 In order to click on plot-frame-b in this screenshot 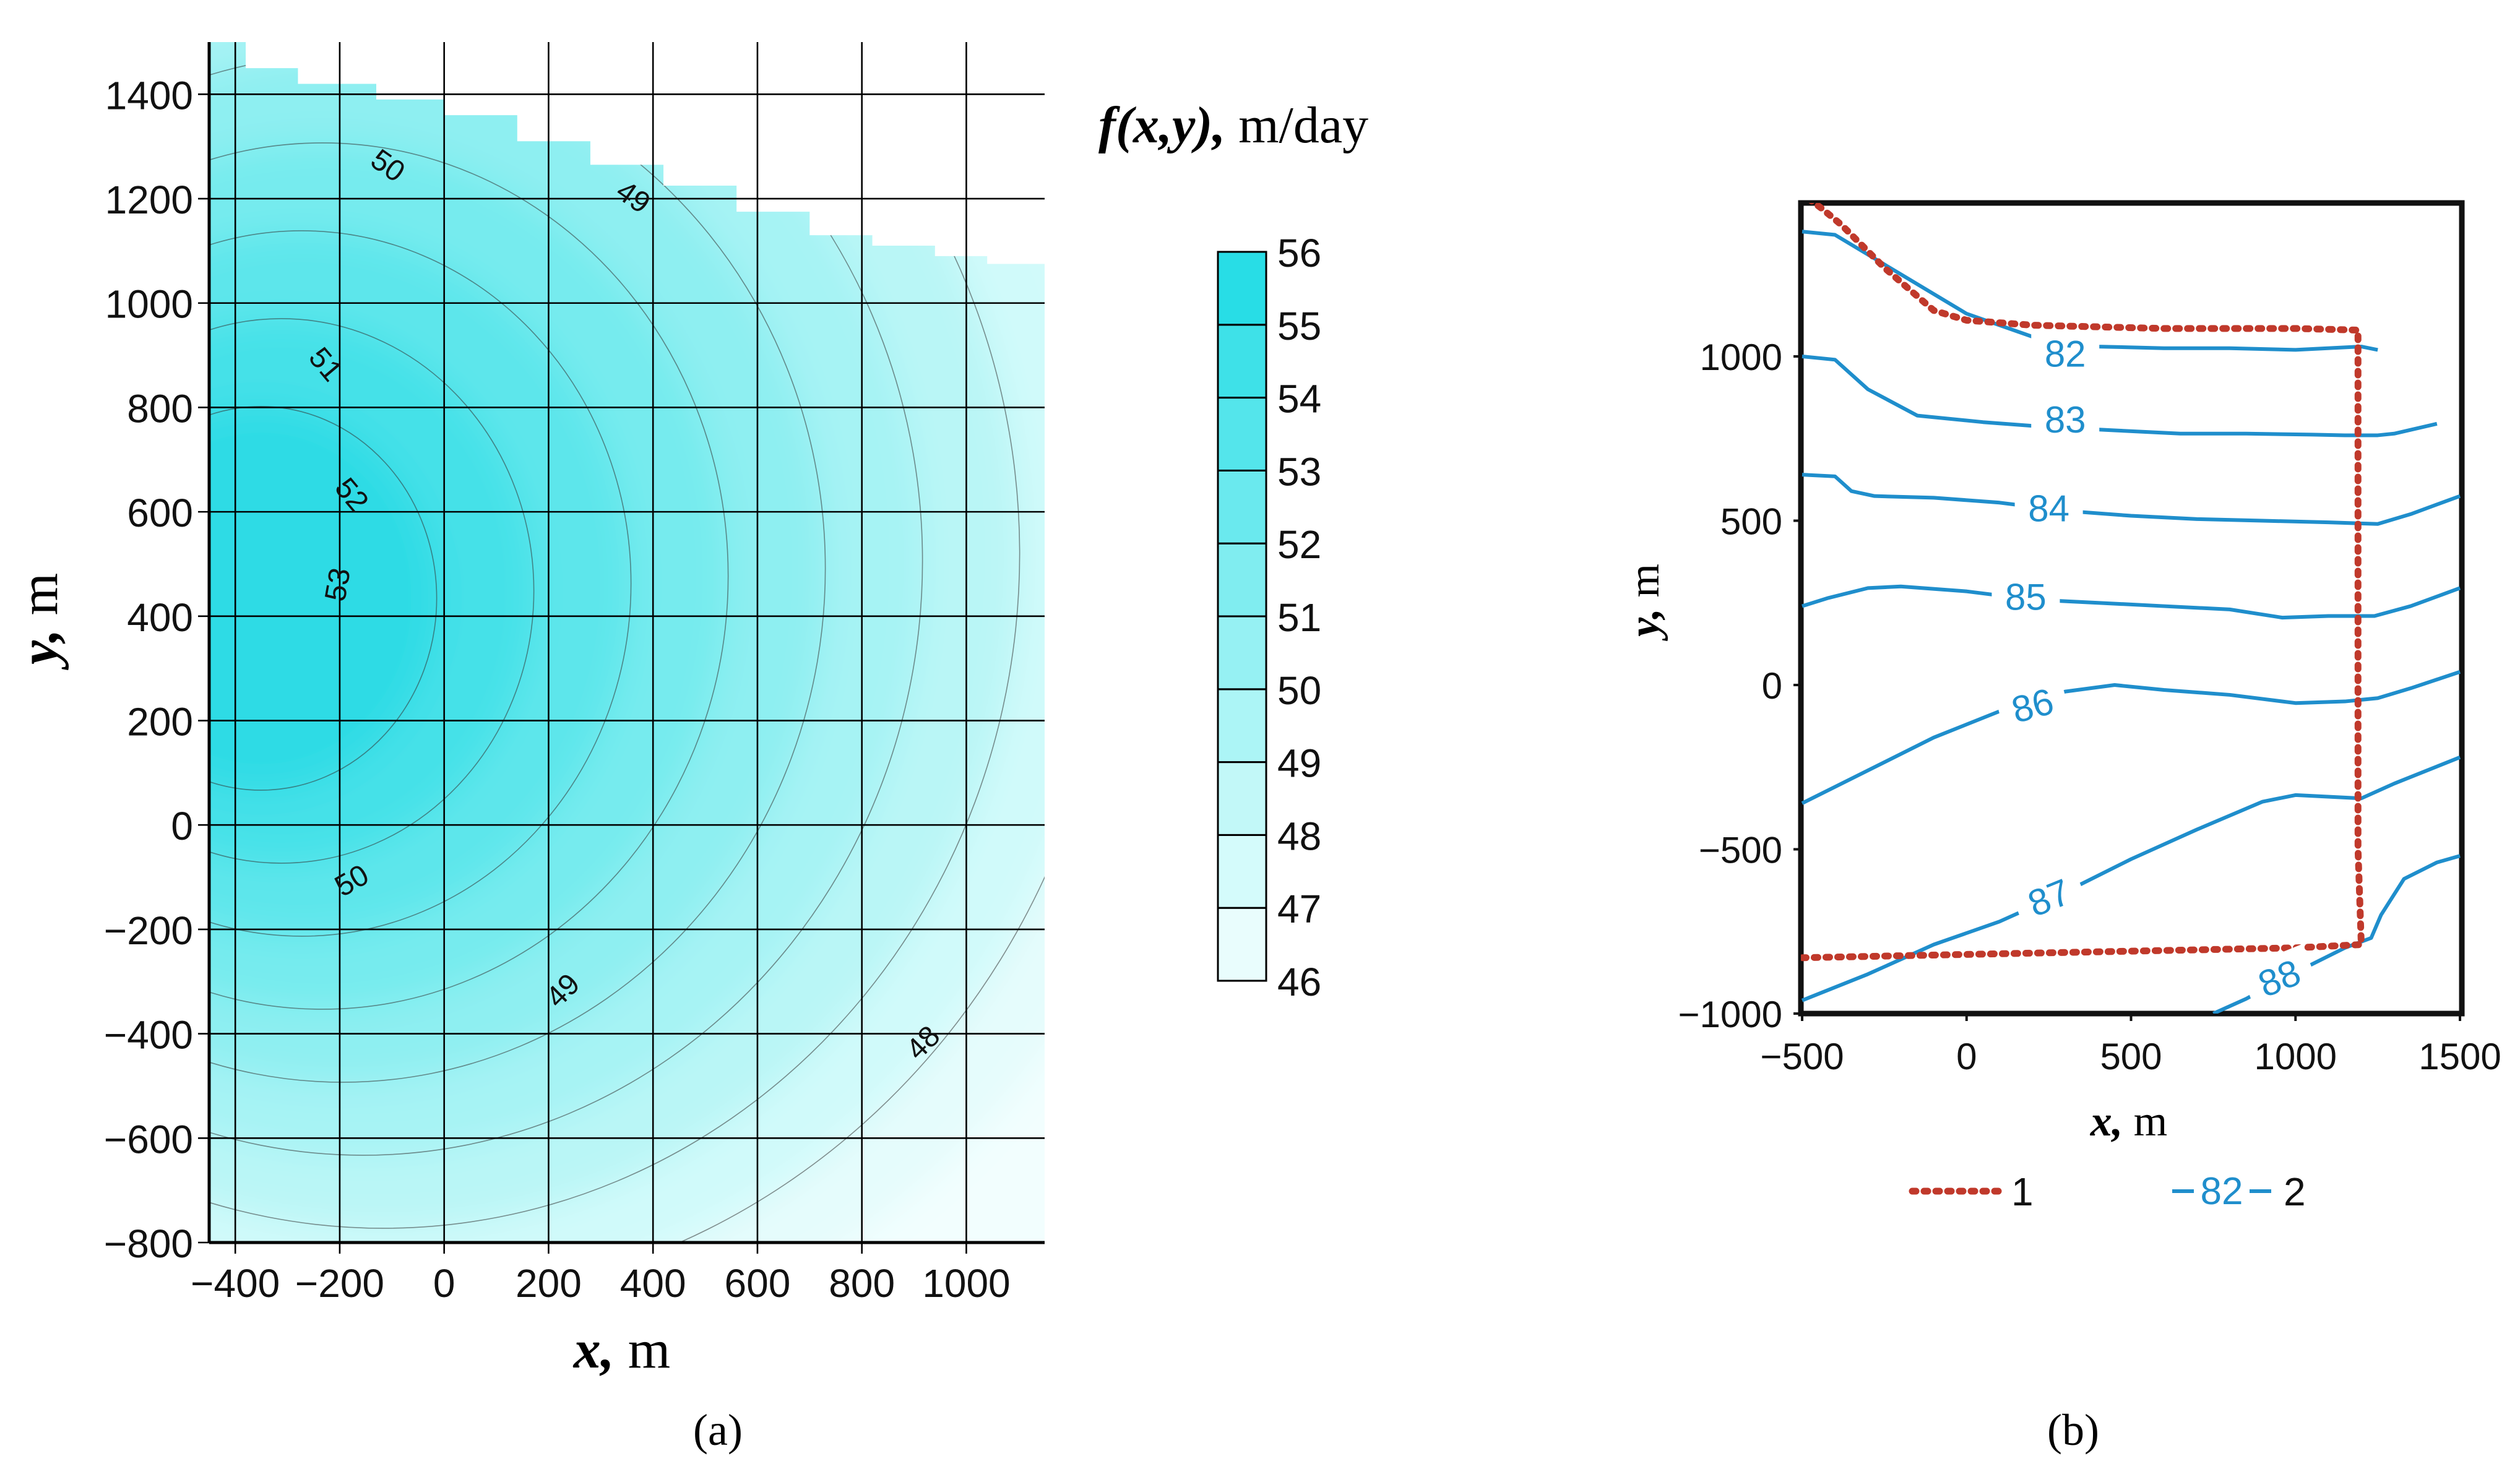, I will do `click(2131, 608)`.